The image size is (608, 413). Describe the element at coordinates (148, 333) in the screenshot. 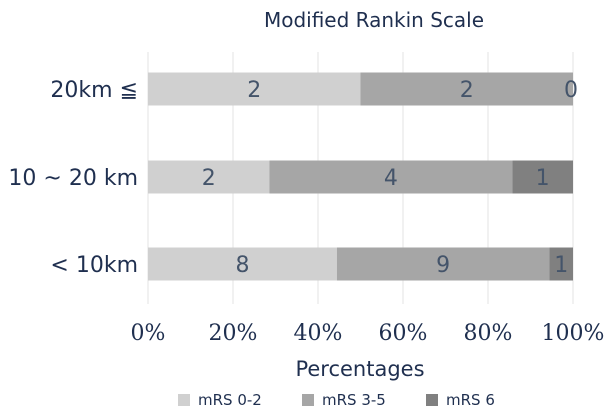

I see `x-tick-label: 0%` at that location.